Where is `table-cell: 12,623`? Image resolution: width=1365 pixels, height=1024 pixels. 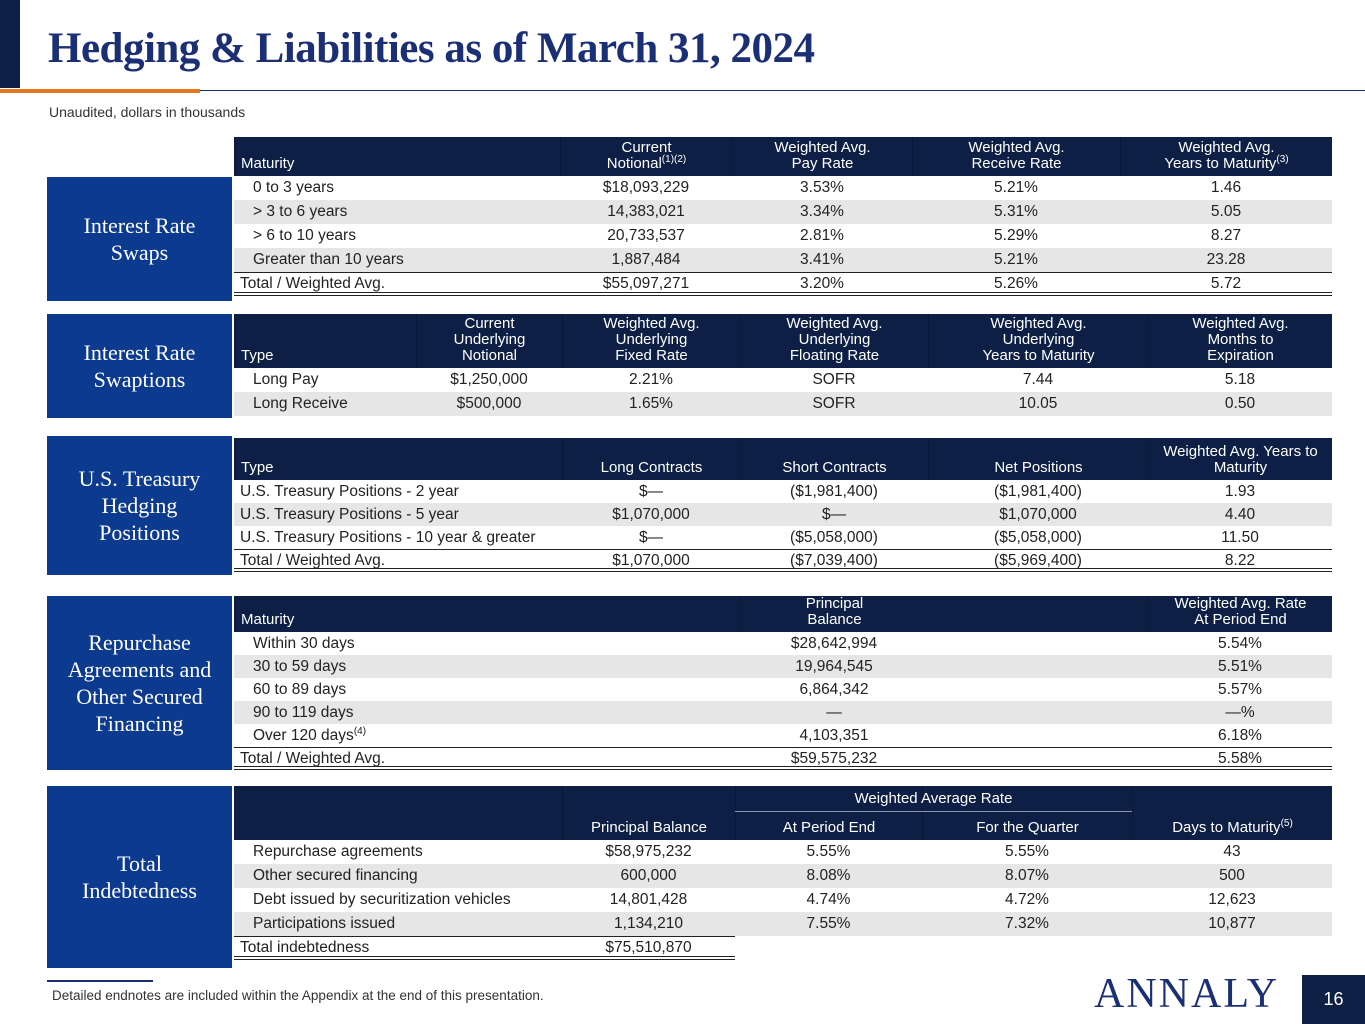
table-cell: 12,623 is located at coordinates (1232, 899).